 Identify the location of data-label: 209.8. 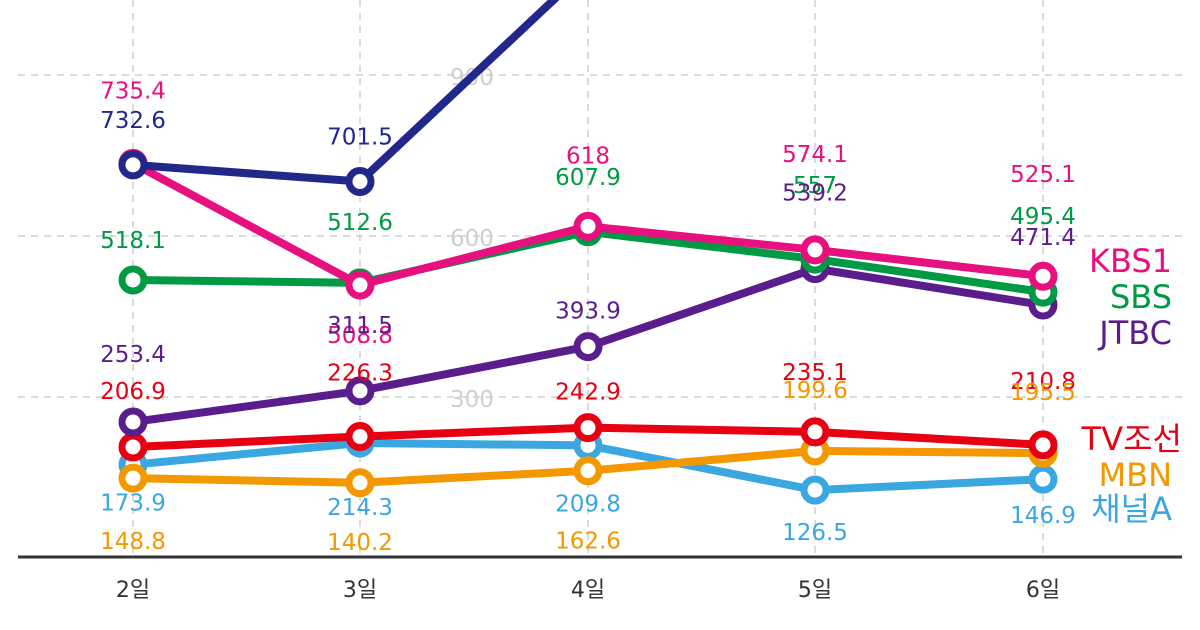
(588, 504).